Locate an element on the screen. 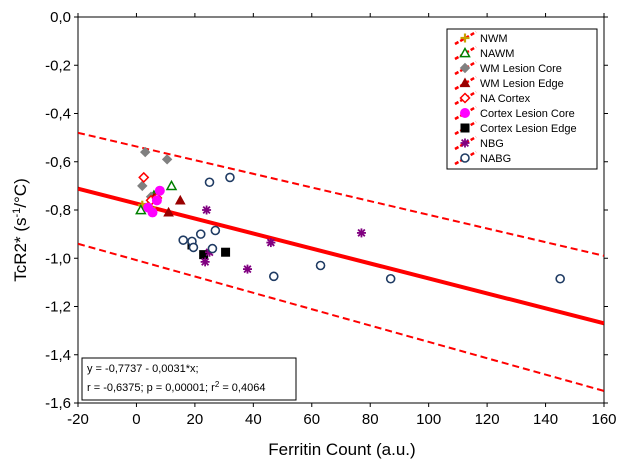 The height and width of the screenshot is (468, 624). legend-marker-nwm is located at coordinates (465, 38).